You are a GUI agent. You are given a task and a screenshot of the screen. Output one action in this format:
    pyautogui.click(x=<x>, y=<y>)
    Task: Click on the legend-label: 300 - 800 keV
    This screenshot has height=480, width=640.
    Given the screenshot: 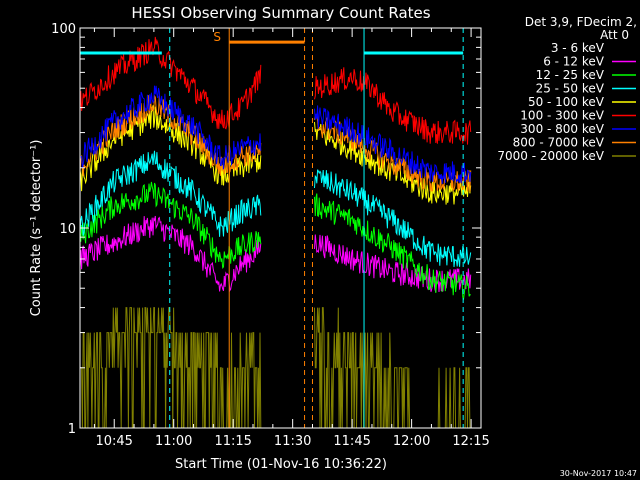 What is the action you would take?
    pyautogui.click(x=562, y=129)
    